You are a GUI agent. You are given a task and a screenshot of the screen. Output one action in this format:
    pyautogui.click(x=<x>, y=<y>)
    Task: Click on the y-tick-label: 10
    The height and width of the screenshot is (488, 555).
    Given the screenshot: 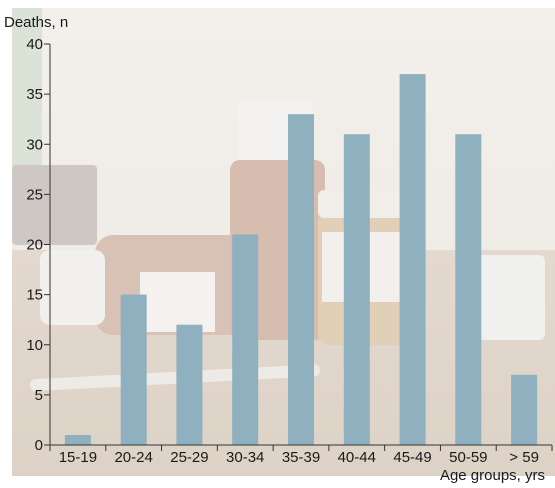 What is the action you would take?
    pyautogui.click(x=34, y=345)
    